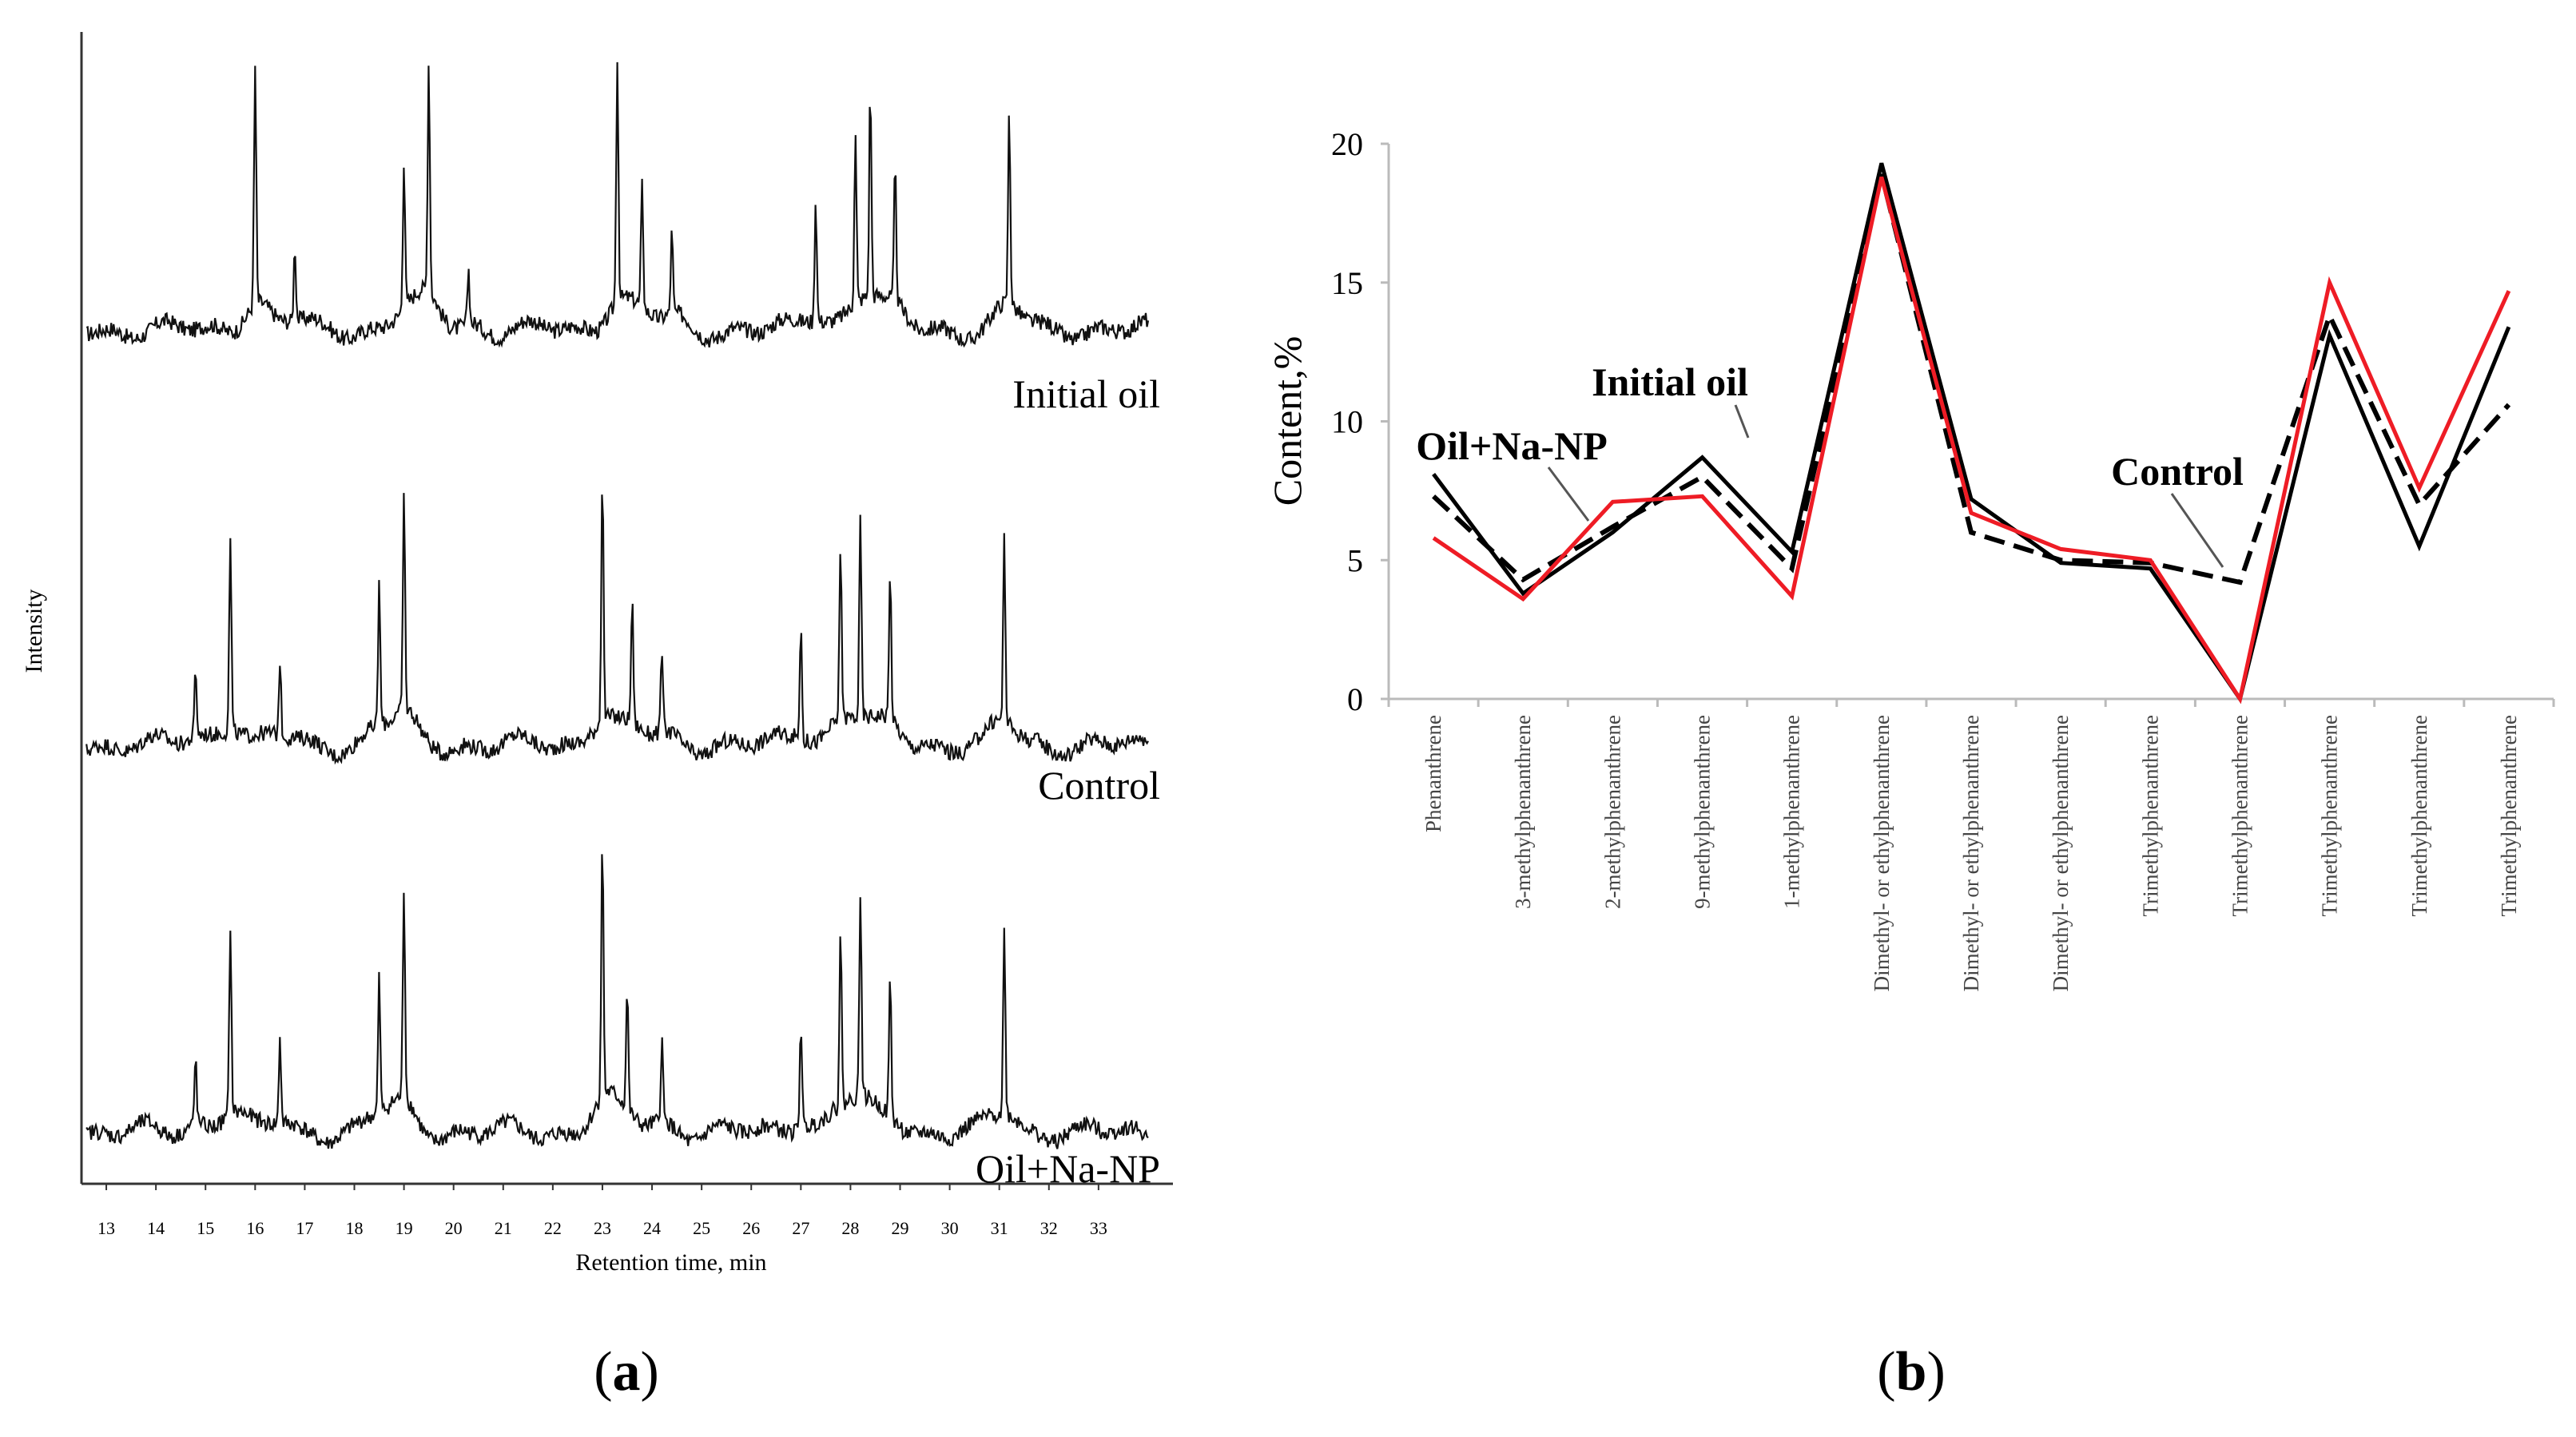 The image size is (2576, 1437). I want to click on content-y-tick-label: 10, so click(1347, 422).